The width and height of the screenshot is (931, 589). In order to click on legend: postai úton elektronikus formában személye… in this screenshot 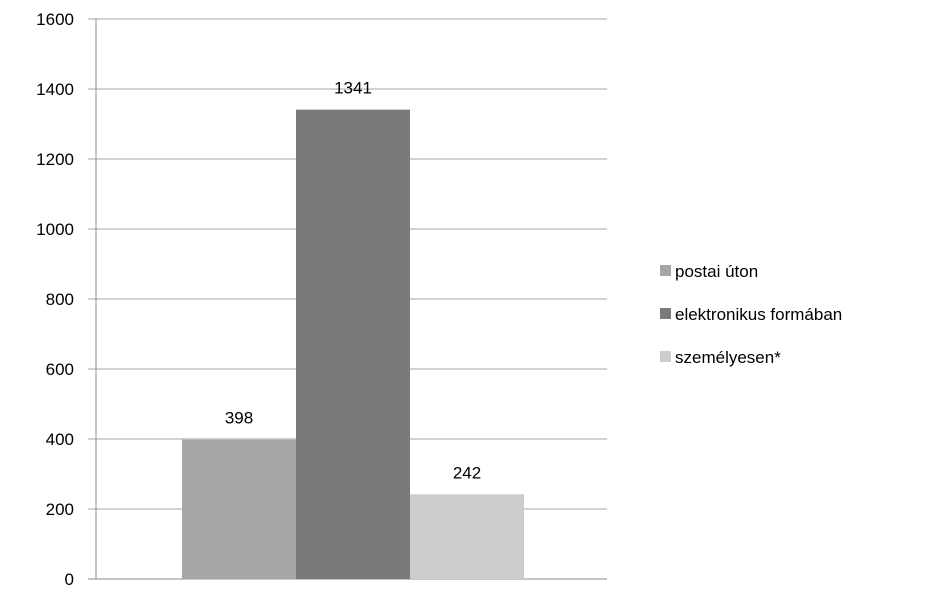, I will do `click(751, 314)`.